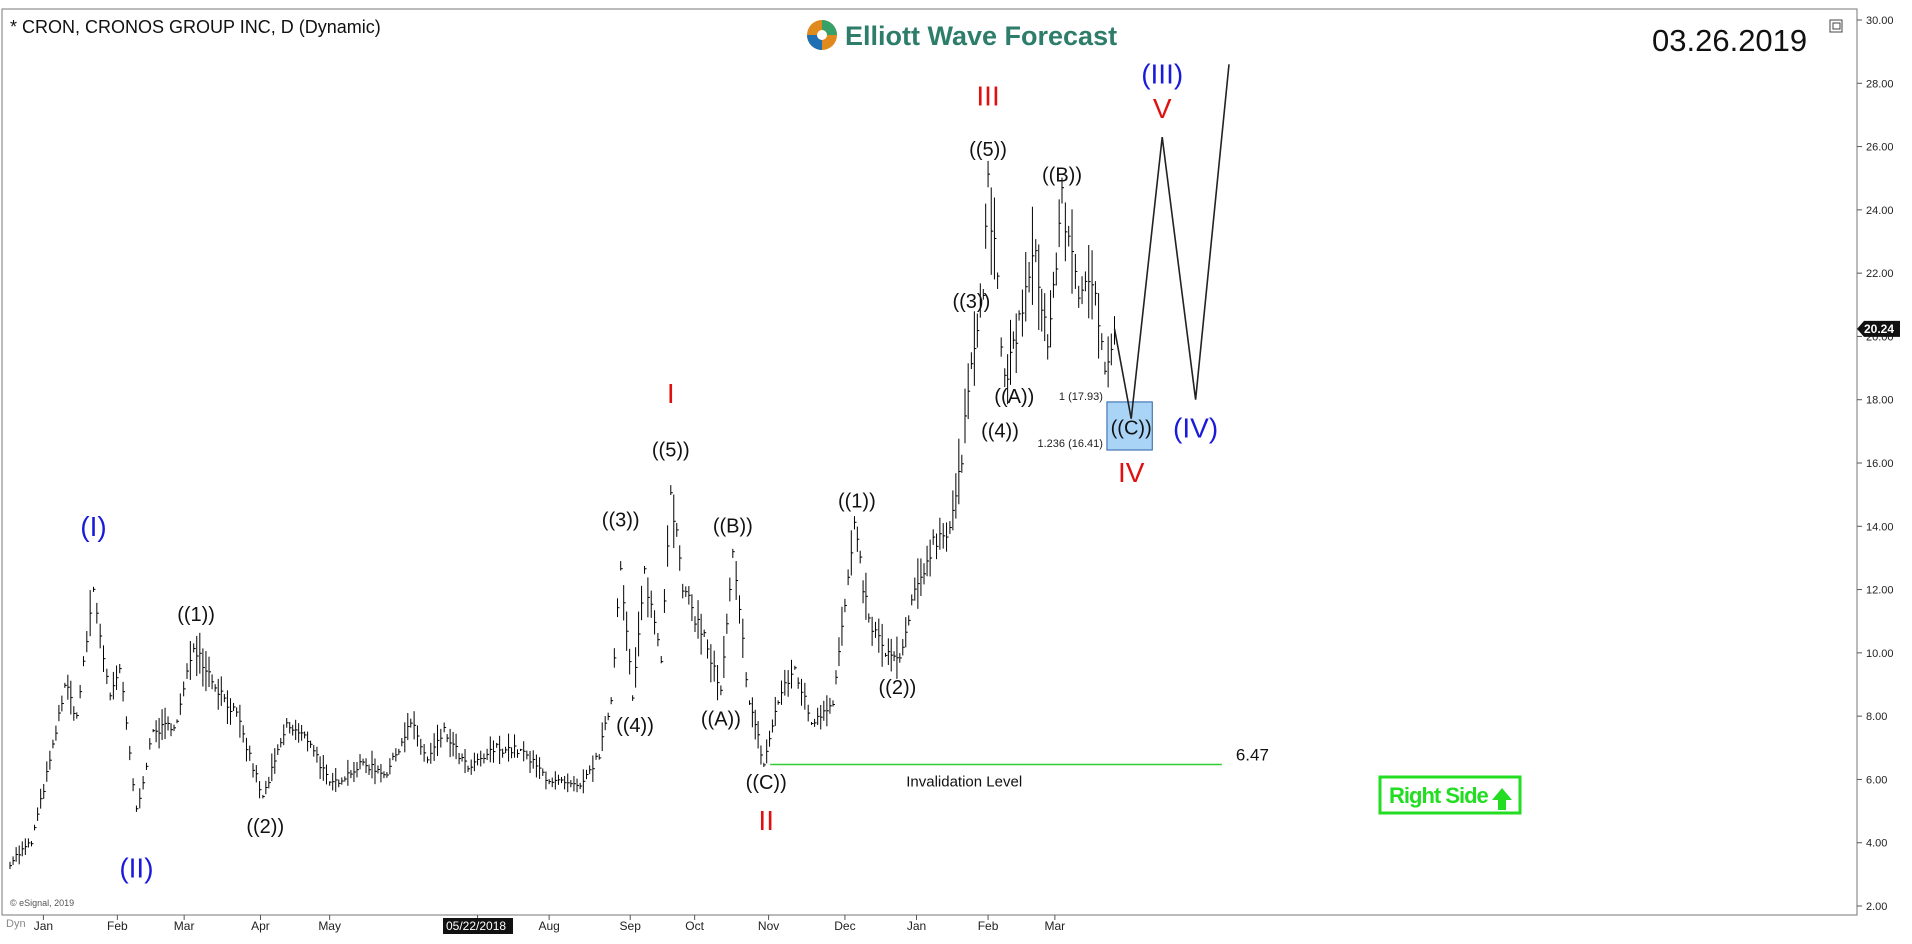 The height and width of the screenshot is (944, 1912). What do you see at coordinates (844, 926) in the screenshot?
I see `x-tick-label: Dec` at bounding box center [844, 926].